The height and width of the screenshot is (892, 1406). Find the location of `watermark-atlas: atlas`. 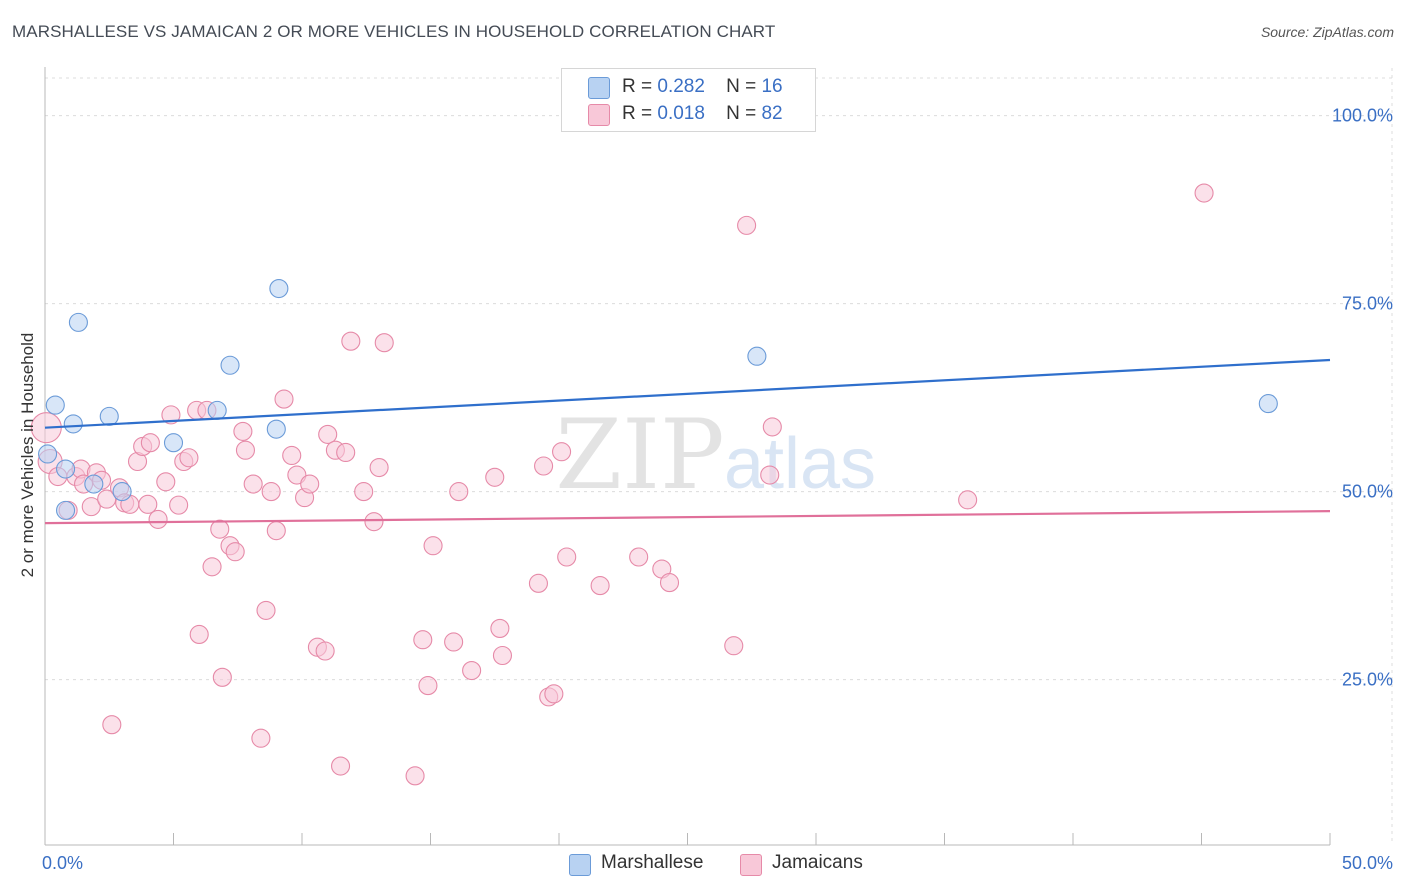

watermark-atlas: atlas is located at coordinates (800, 464).